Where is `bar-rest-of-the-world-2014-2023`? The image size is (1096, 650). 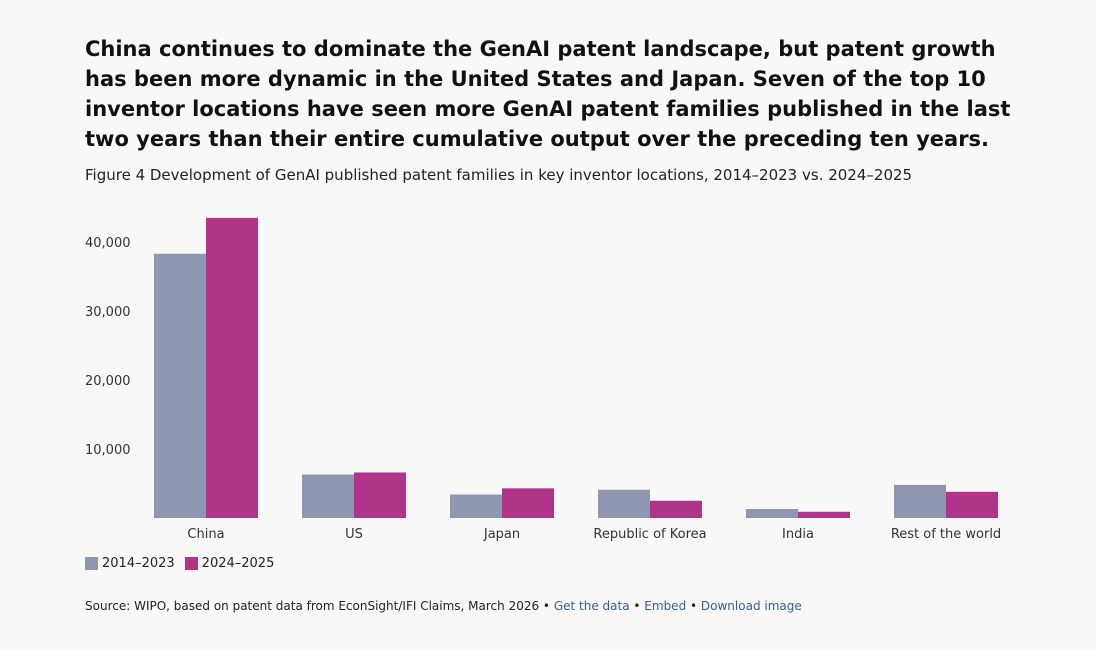
bar-rest-of-the-world-2014-2023 is located at coordinates (920, 501).